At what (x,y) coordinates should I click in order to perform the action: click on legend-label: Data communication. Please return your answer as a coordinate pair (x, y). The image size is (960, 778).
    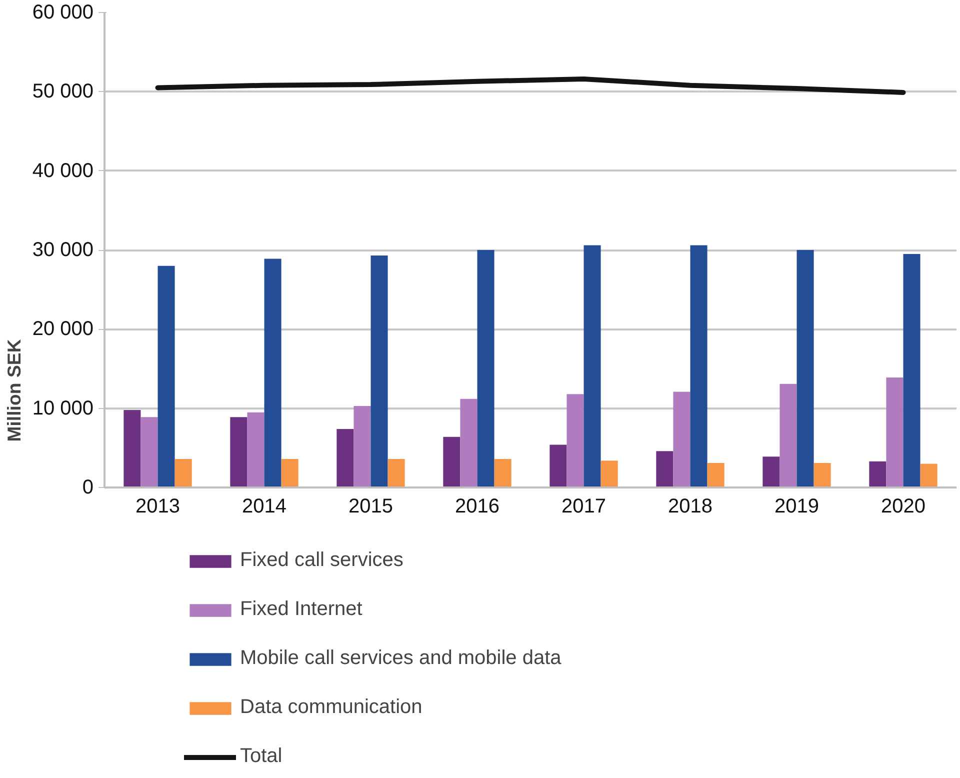
    Looking at the image, I should click on (331, 707).